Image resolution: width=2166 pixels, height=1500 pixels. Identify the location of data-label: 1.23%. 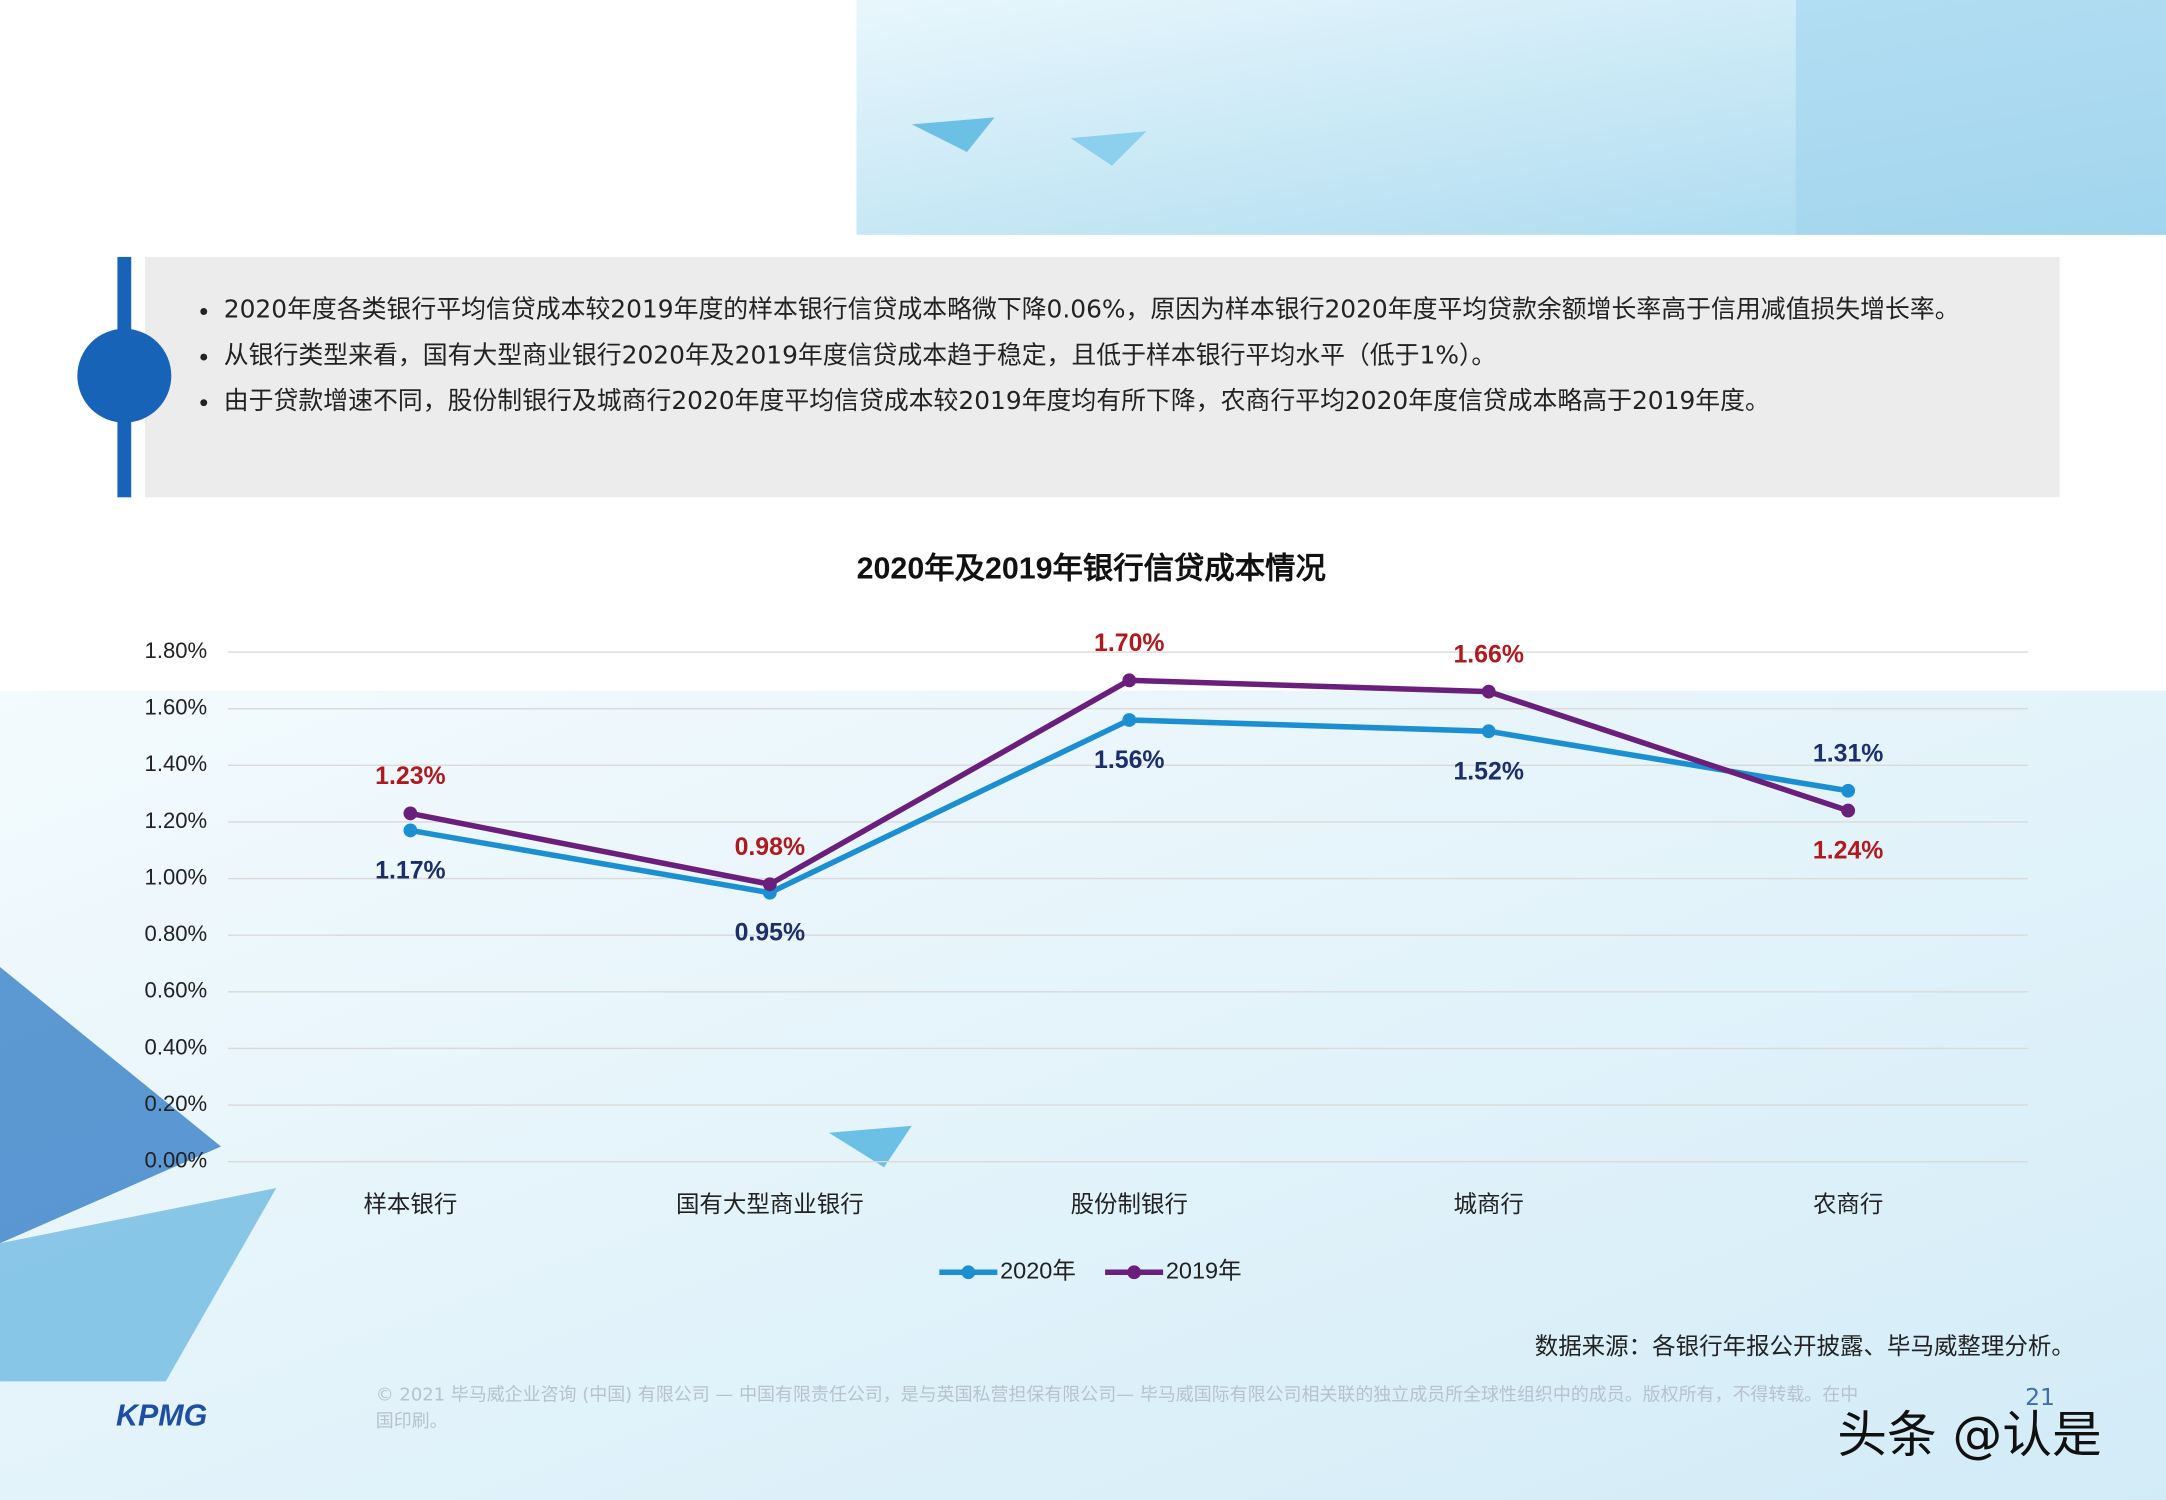
(410, 776).